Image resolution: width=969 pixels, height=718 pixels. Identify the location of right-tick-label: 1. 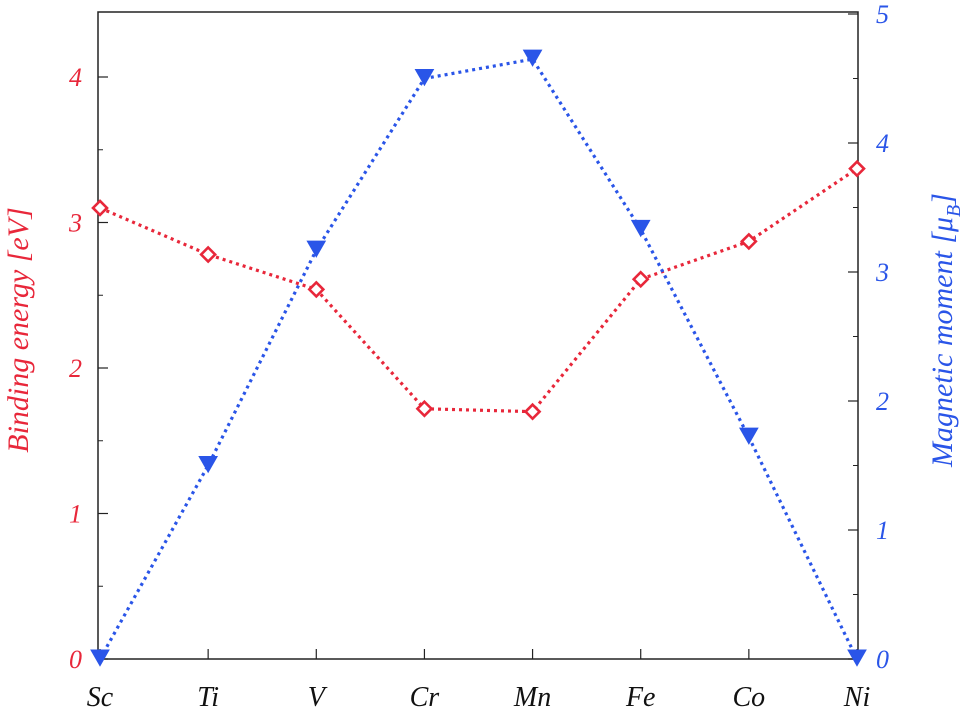
(882, 530).